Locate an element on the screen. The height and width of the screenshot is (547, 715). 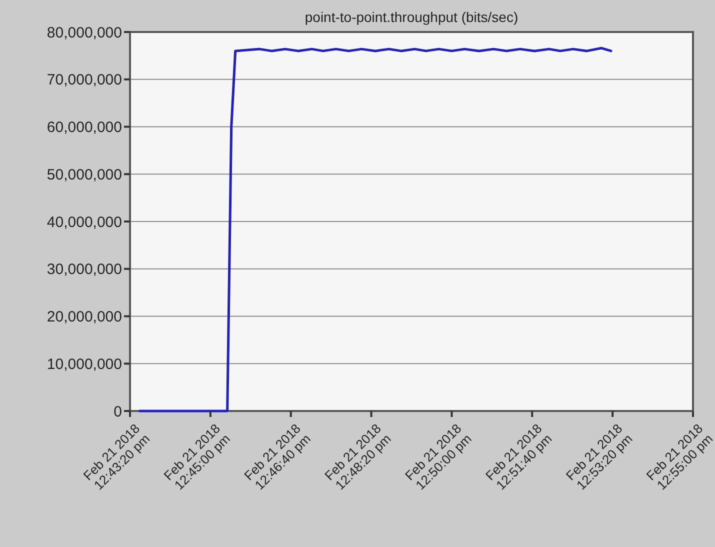
y-tick-label: 60,000,000 is located at coordinates (84, 127).